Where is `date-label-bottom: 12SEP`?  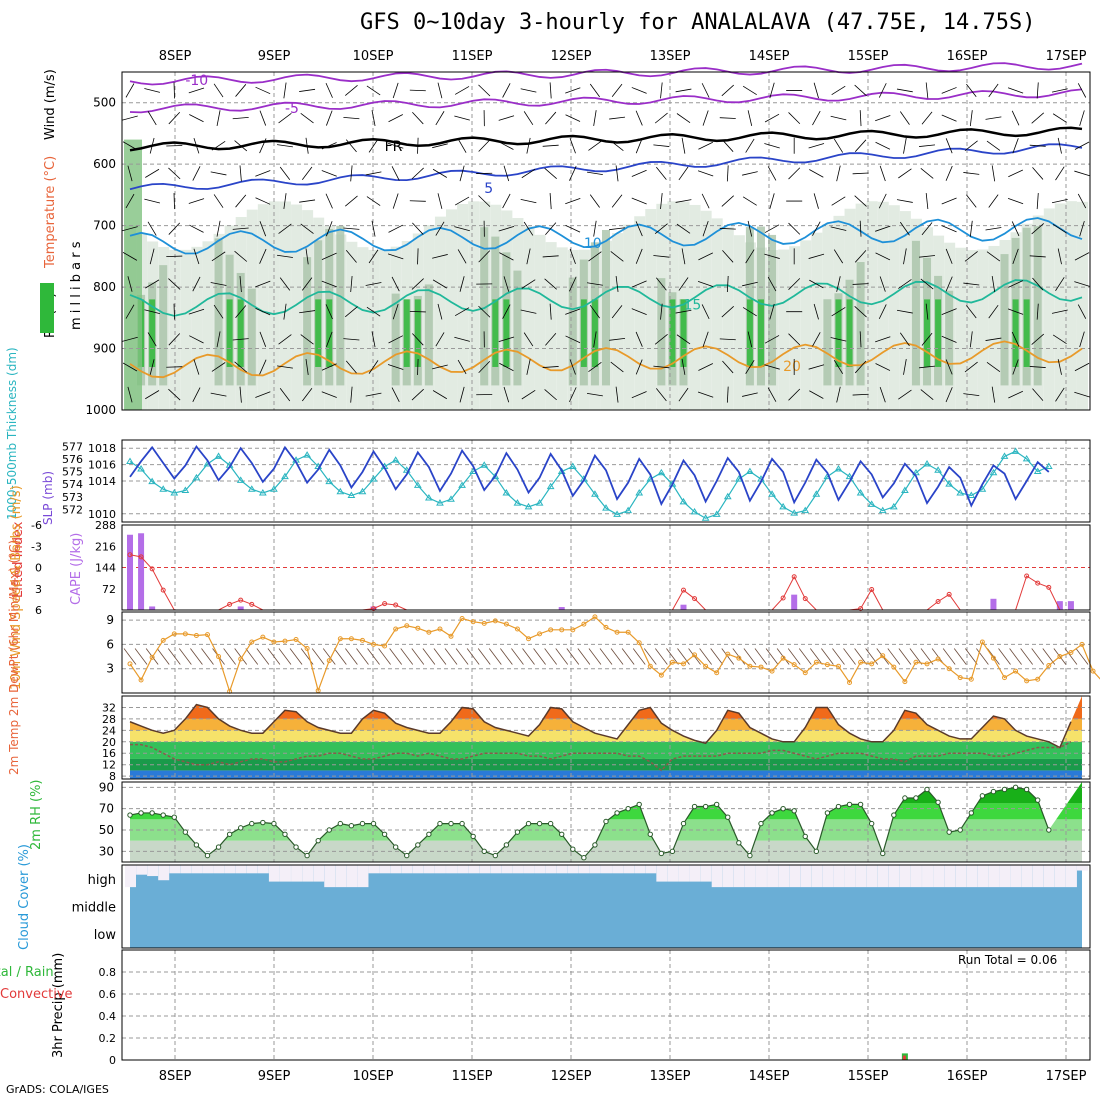 date-label-bottom: 12SEP is located at coordinates (571, 1076).